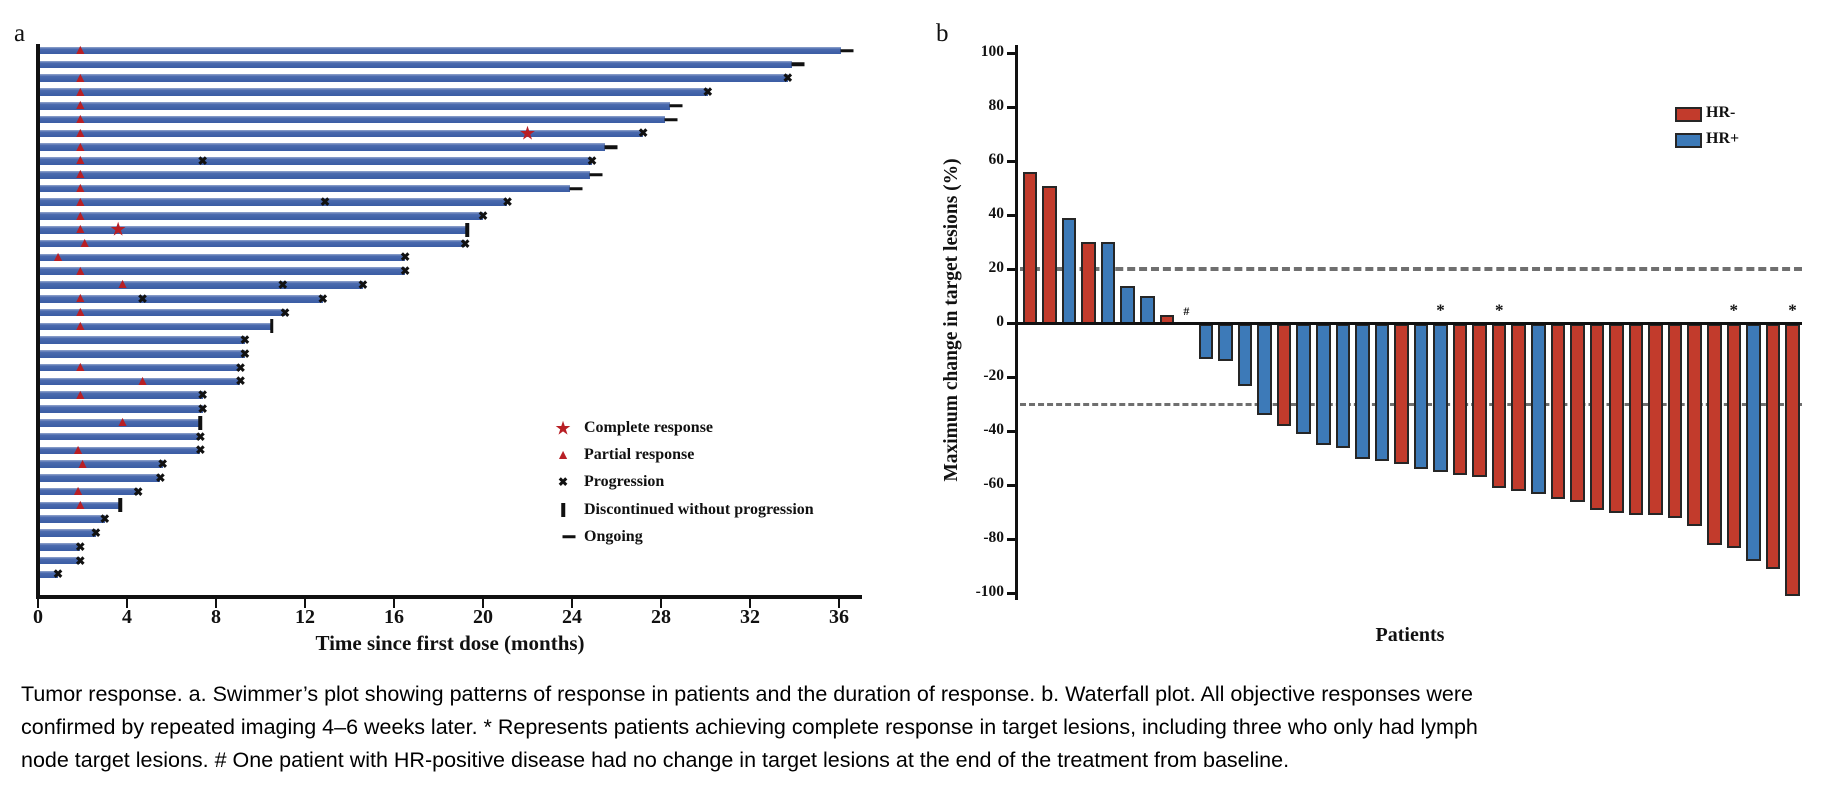 This screenshot has width=1835, height=803. I want to click on zero-axis-line, so click(1409, 323).